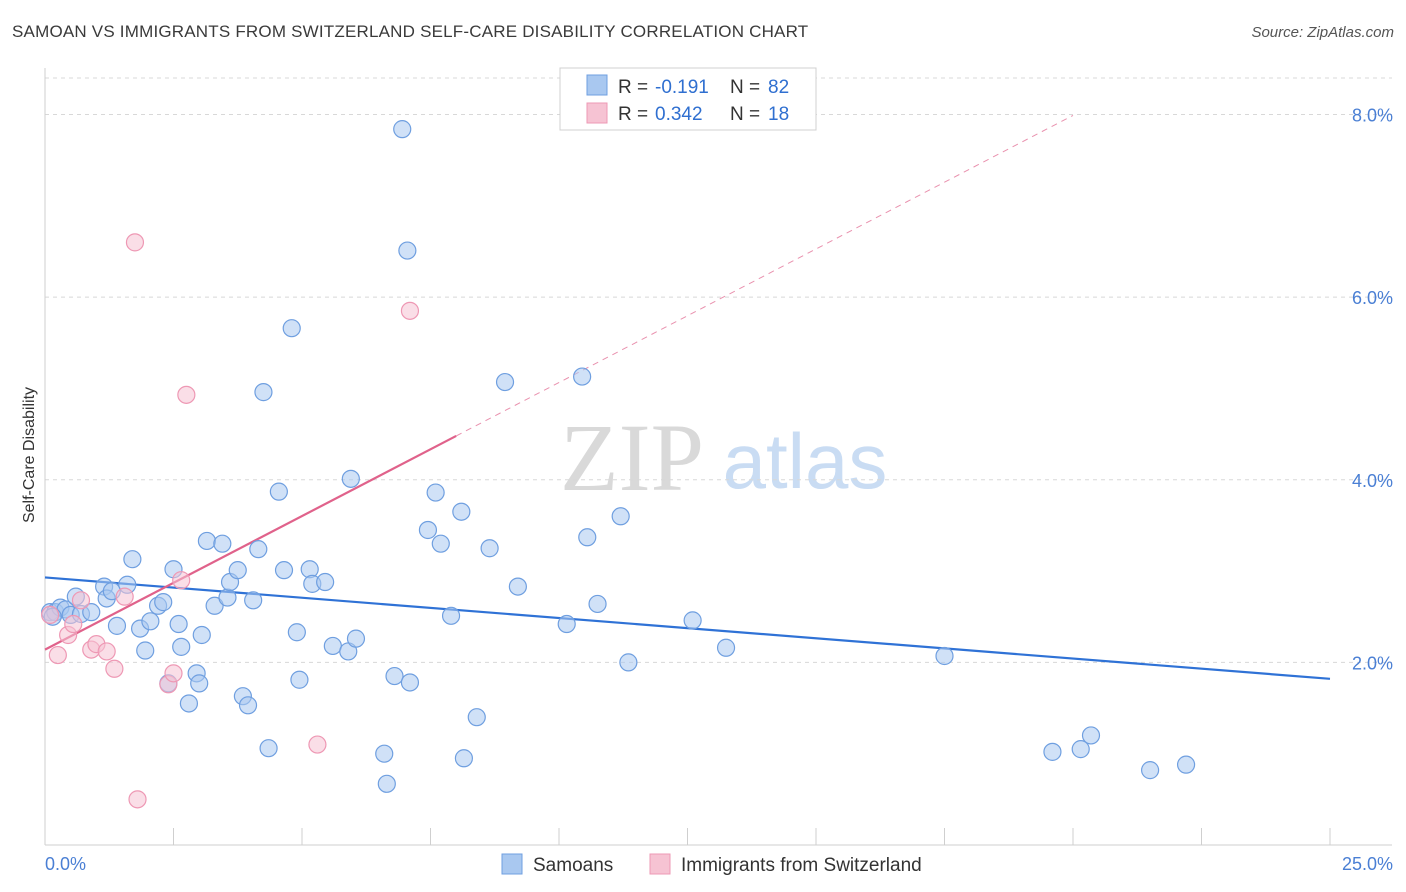 This screenshot has width=1406, height=892. Describe the element at coordinates (597, 113) in the screenshot. I see `legend-swatch-swiss` at that location.